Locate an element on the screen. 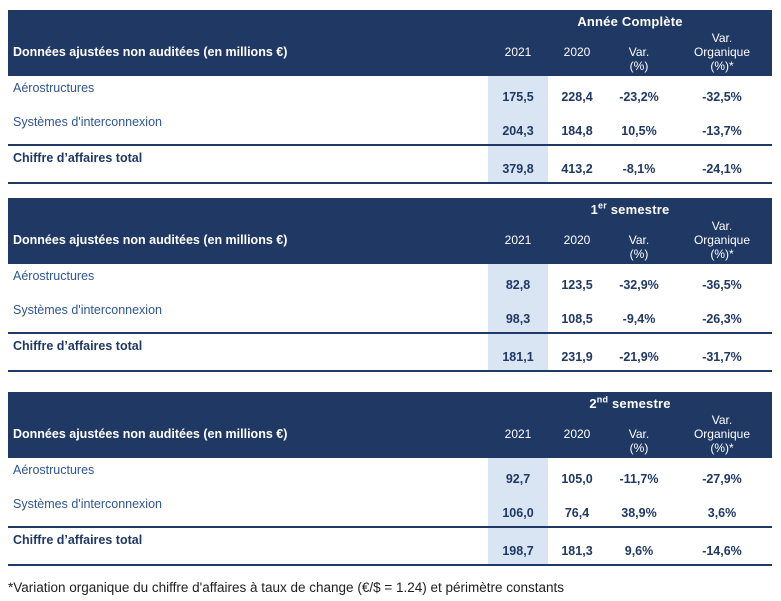 The image size is (781, 601). value-2020: 123,5 is located at coordinates (577, 285).